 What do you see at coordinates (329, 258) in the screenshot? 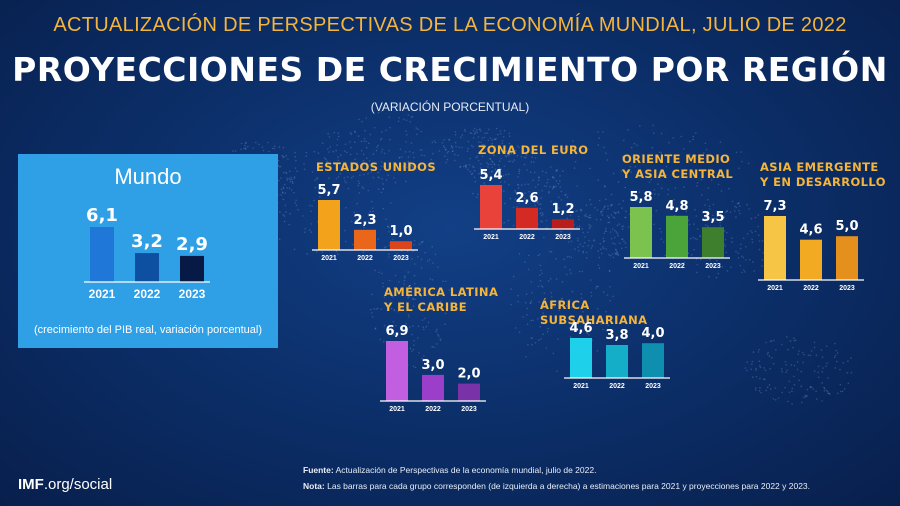
I see `estados-unidos-tick-label: 2021` at bounding box center [329, 258].